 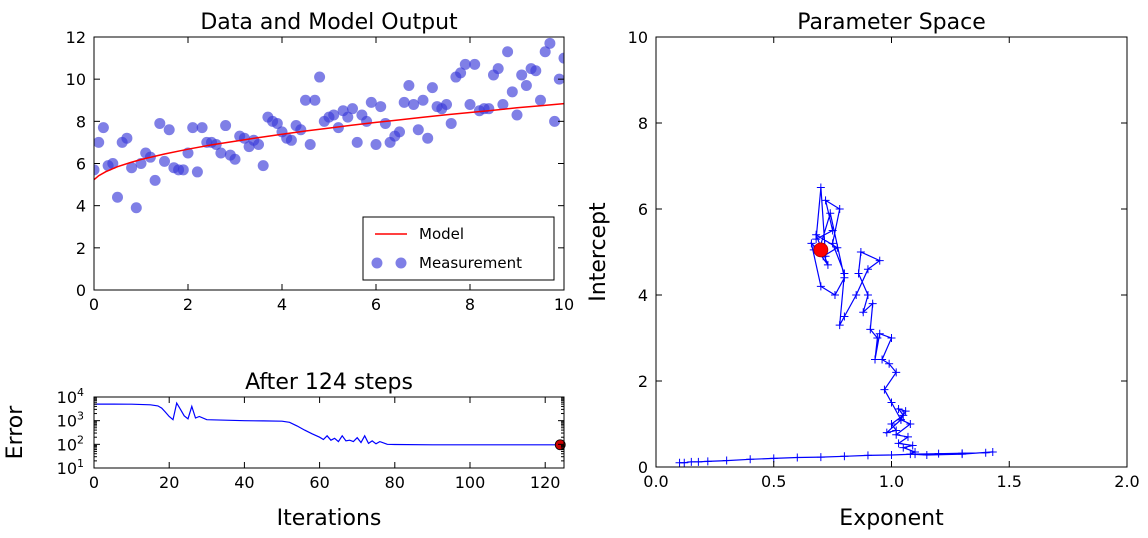 I want to click on plot-frame, so click(x=329, y=432).